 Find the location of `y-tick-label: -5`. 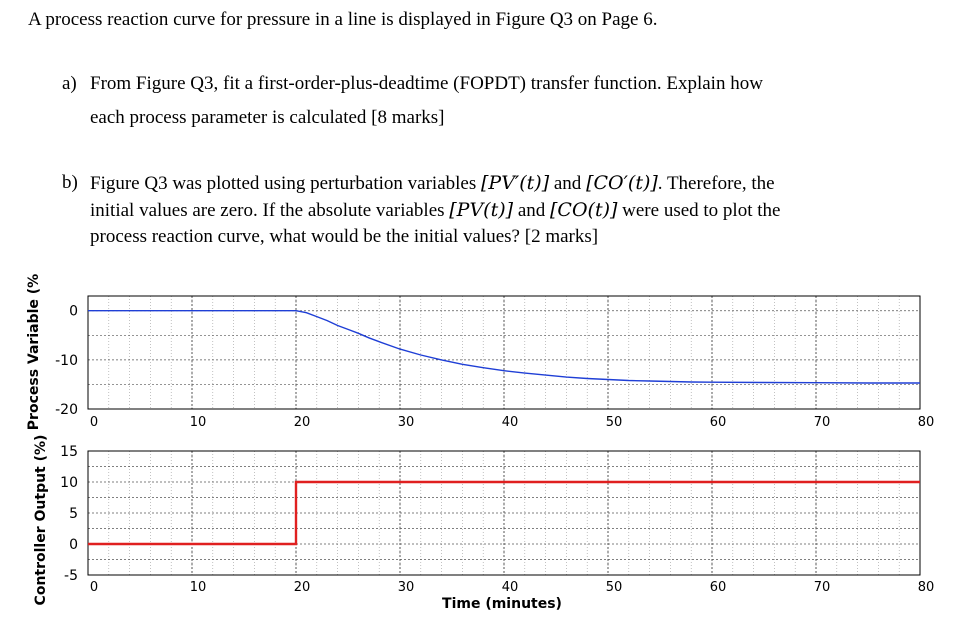

y-tick-label: -5 is located at coordinates (71, 576).